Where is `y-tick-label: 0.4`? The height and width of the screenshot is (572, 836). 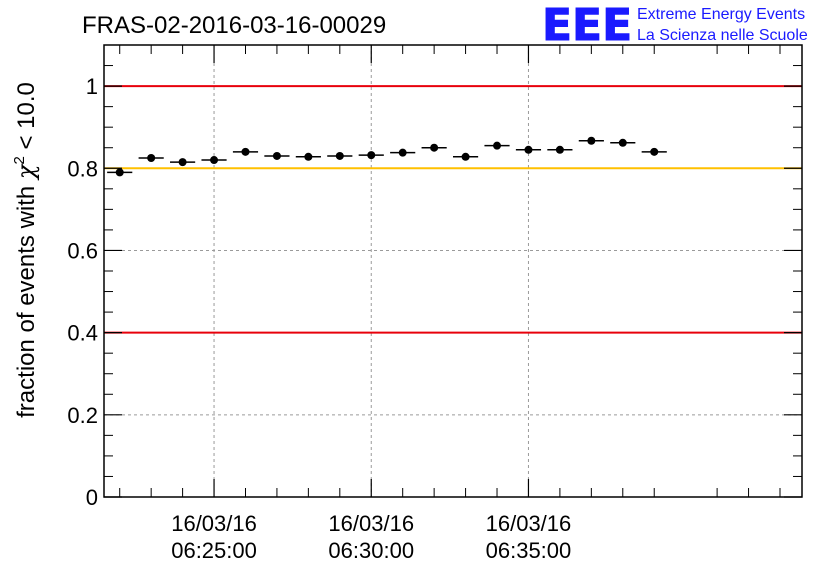
y-tick-label: 0.4 is located at coordinates (82, 333).